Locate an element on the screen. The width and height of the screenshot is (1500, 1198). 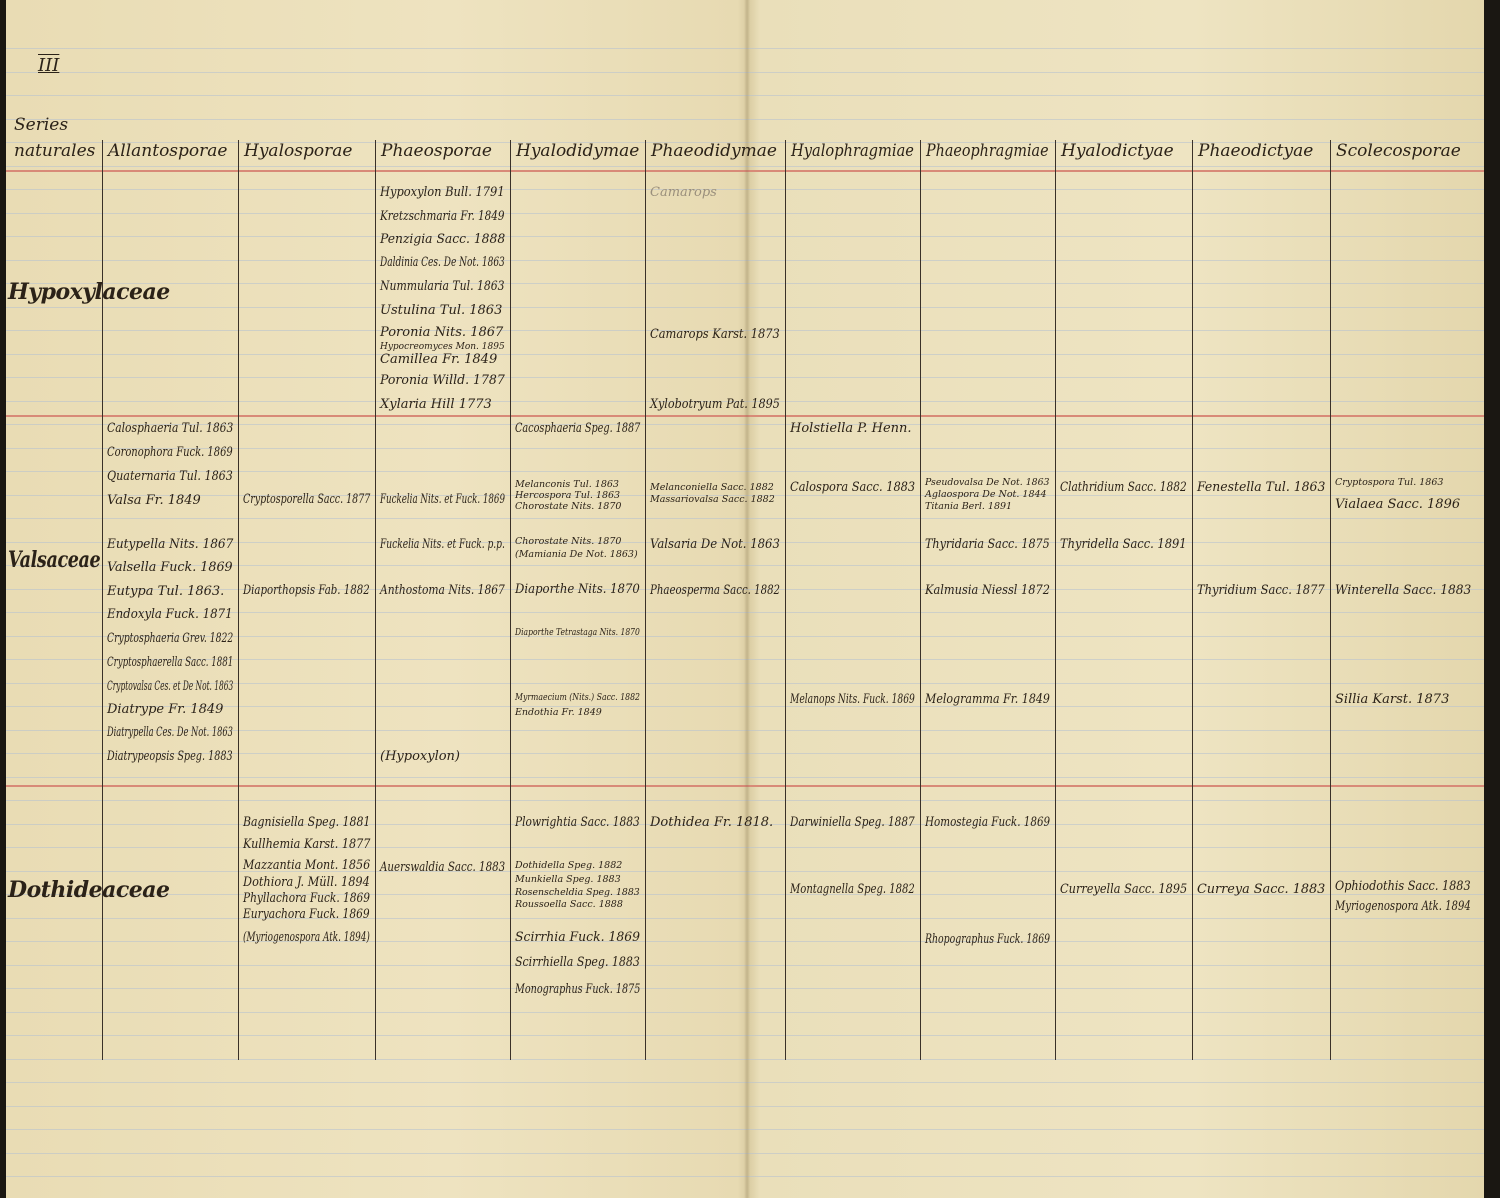
genus-entry: Quaternaria Tul. 1863 is located at coordinates (170, 476).